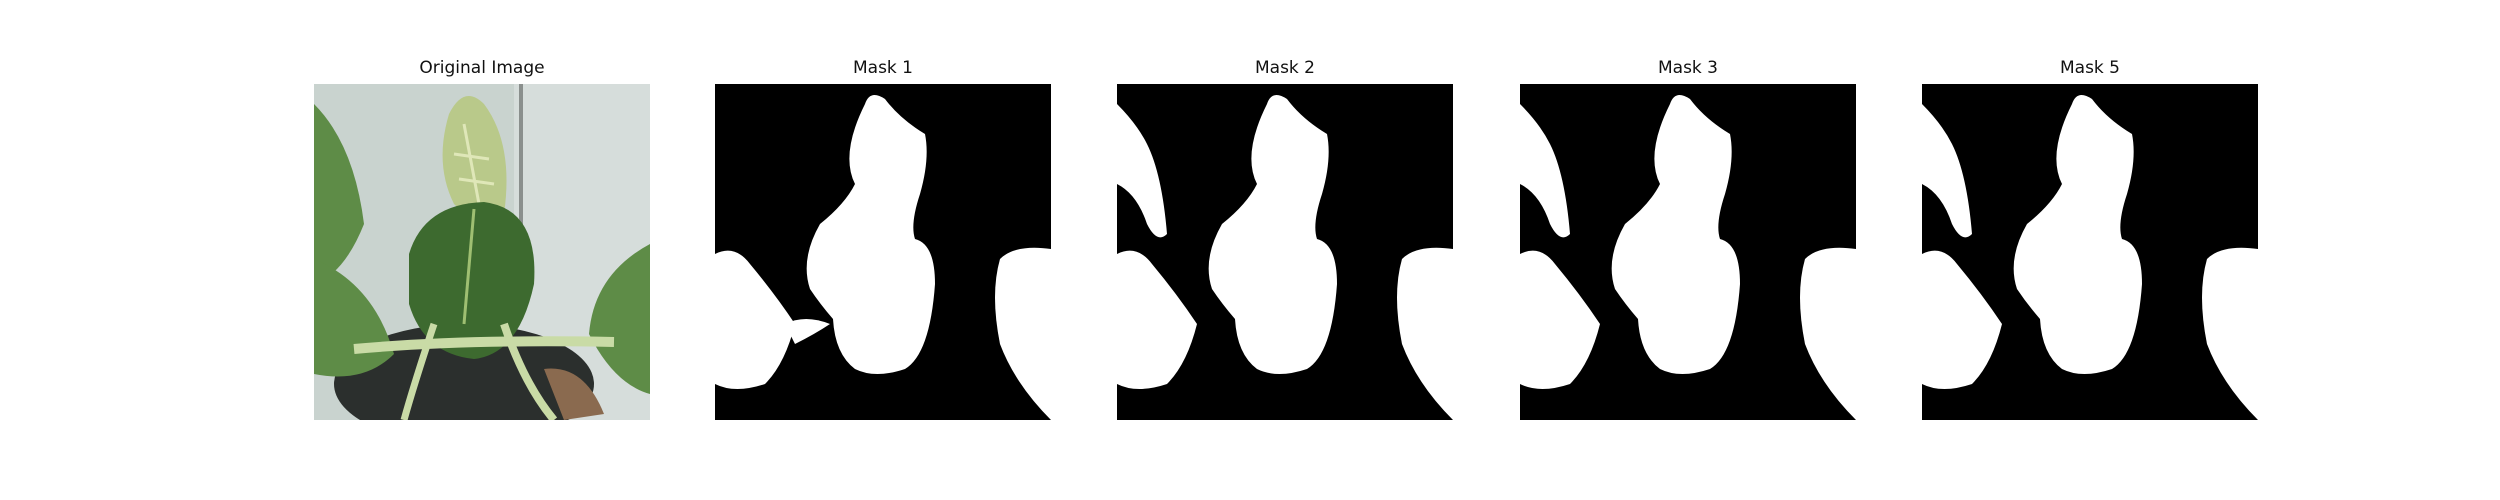  I want to click on mask-3-image, so click(1688, 252).